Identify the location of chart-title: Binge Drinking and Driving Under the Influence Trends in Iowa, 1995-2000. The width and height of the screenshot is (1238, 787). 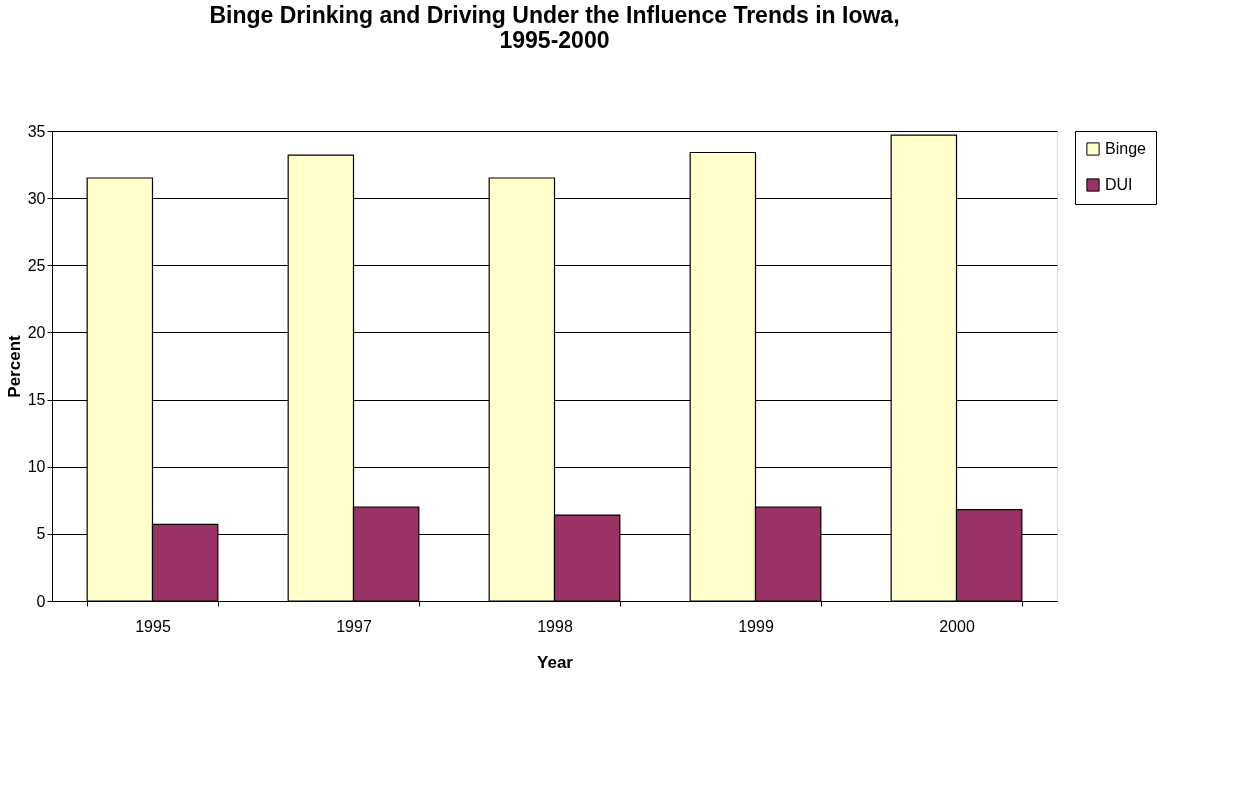
(554, 27).